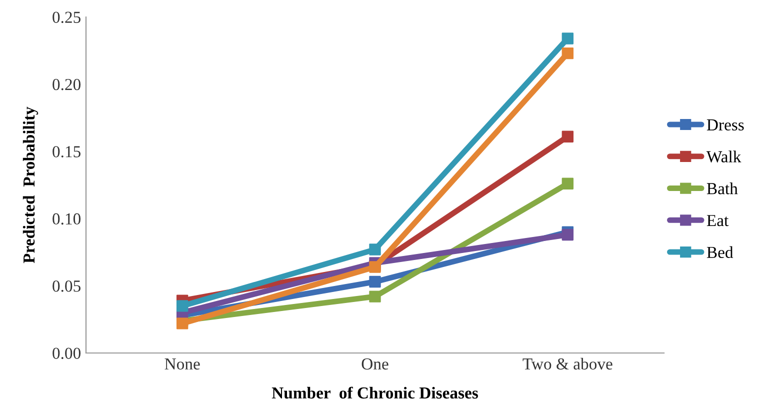 The image size is (764, 405). Describe the element at coordinates (66, 286) in the screenshot. I see `y-tick-label: 0.05` at that location.